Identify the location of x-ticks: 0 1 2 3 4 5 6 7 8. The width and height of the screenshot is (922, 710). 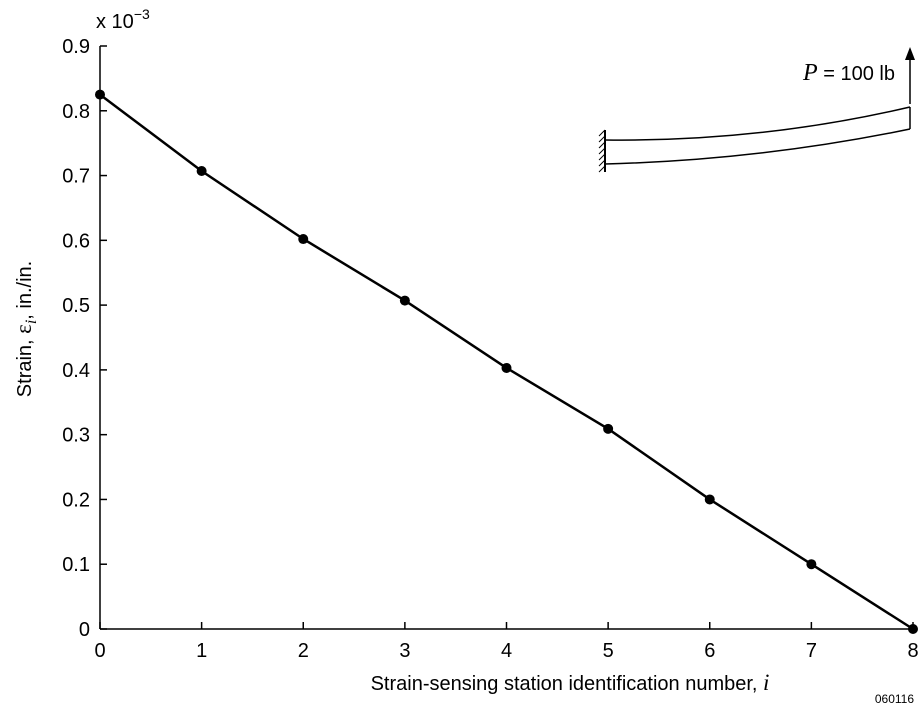
(506, 642).